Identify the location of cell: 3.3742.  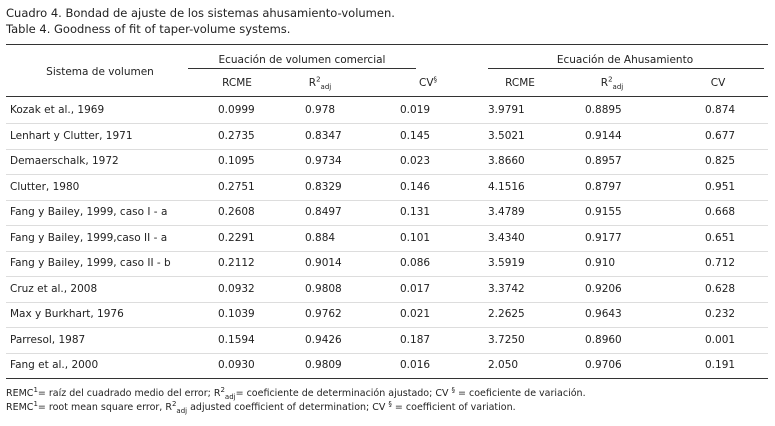
(506, 288).